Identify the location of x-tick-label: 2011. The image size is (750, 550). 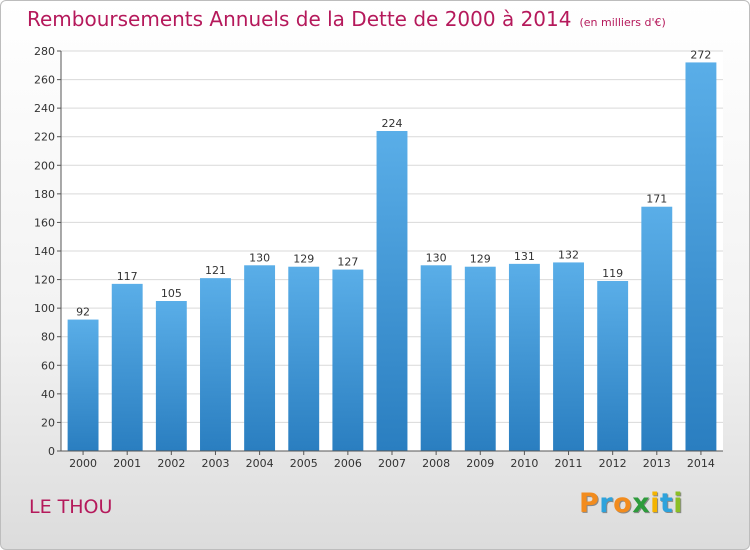
(569, 463).